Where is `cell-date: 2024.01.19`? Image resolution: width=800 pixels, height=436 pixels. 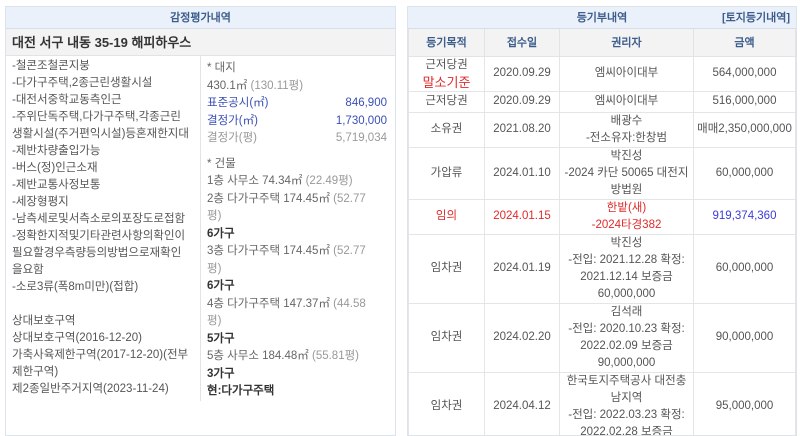 cell-date: 2024.01.19 is located at coordinates (522, 268).